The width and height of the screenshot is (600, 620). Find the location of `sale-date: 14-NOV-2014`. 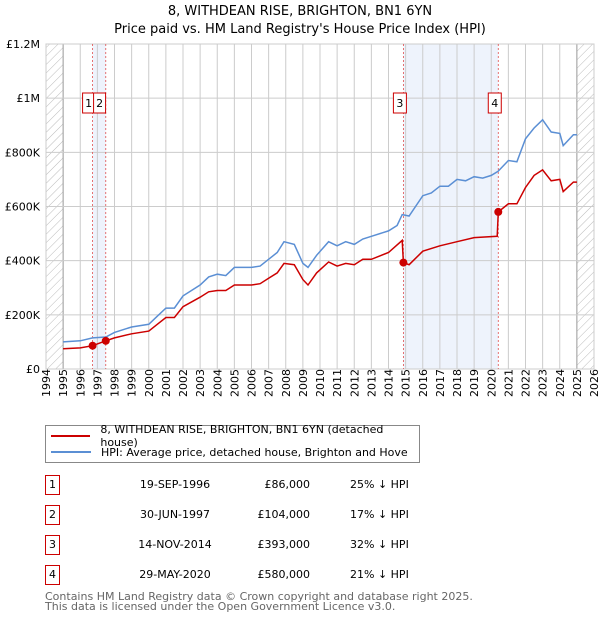

sale-date: 14-NOV-2014 is located at coordinates (175, 544).